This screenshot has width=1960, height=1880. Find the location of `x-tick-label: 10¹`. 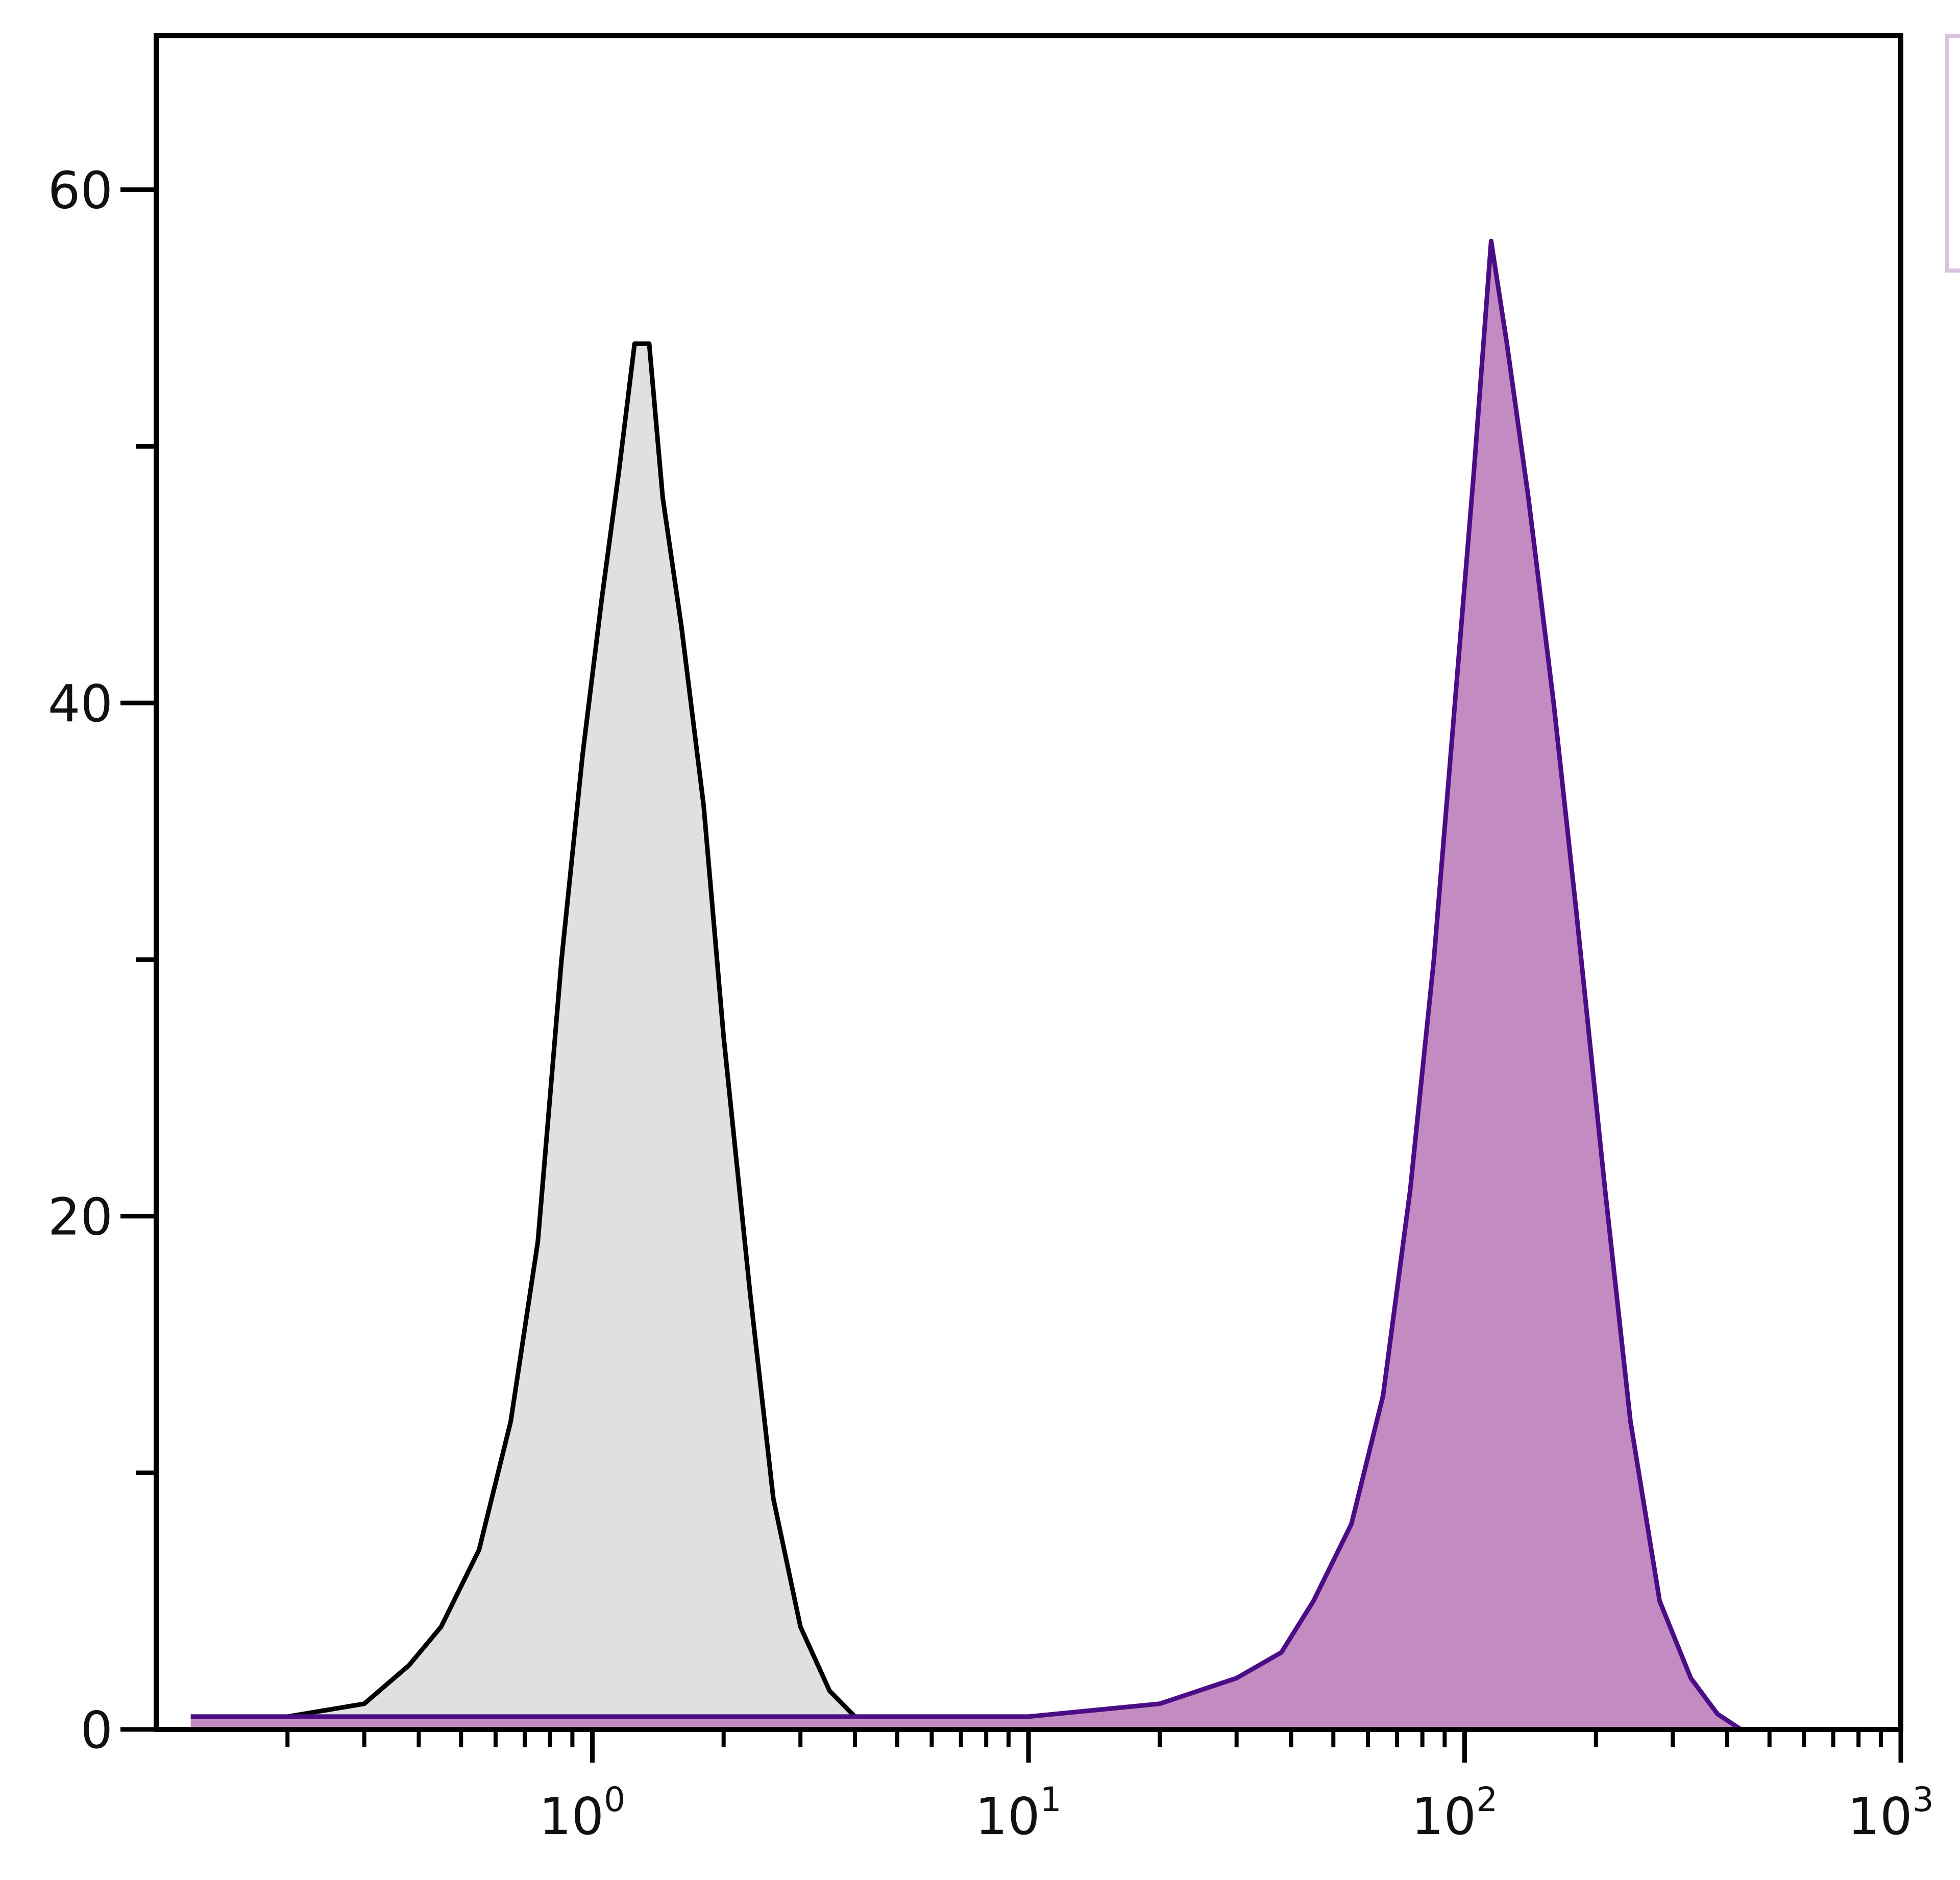

x-tick-label: 10¹ is located at coordinates (1018, 1813).